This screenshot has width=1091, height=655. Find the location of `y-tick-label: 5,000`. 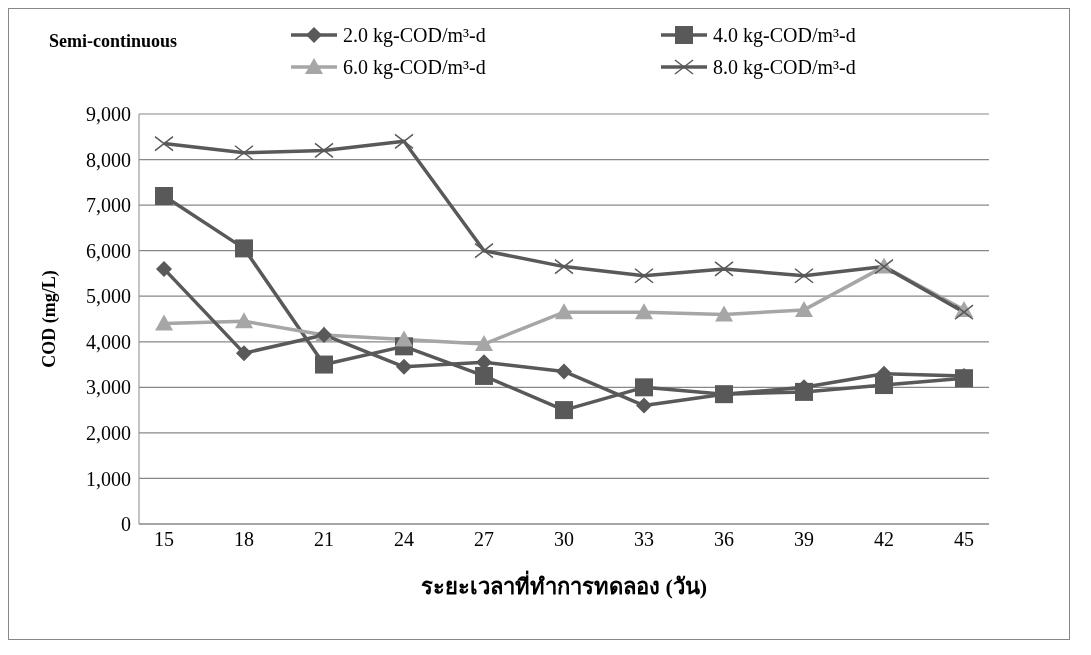

y-tick-label: 5,000 is located at coordinates (108, 296).